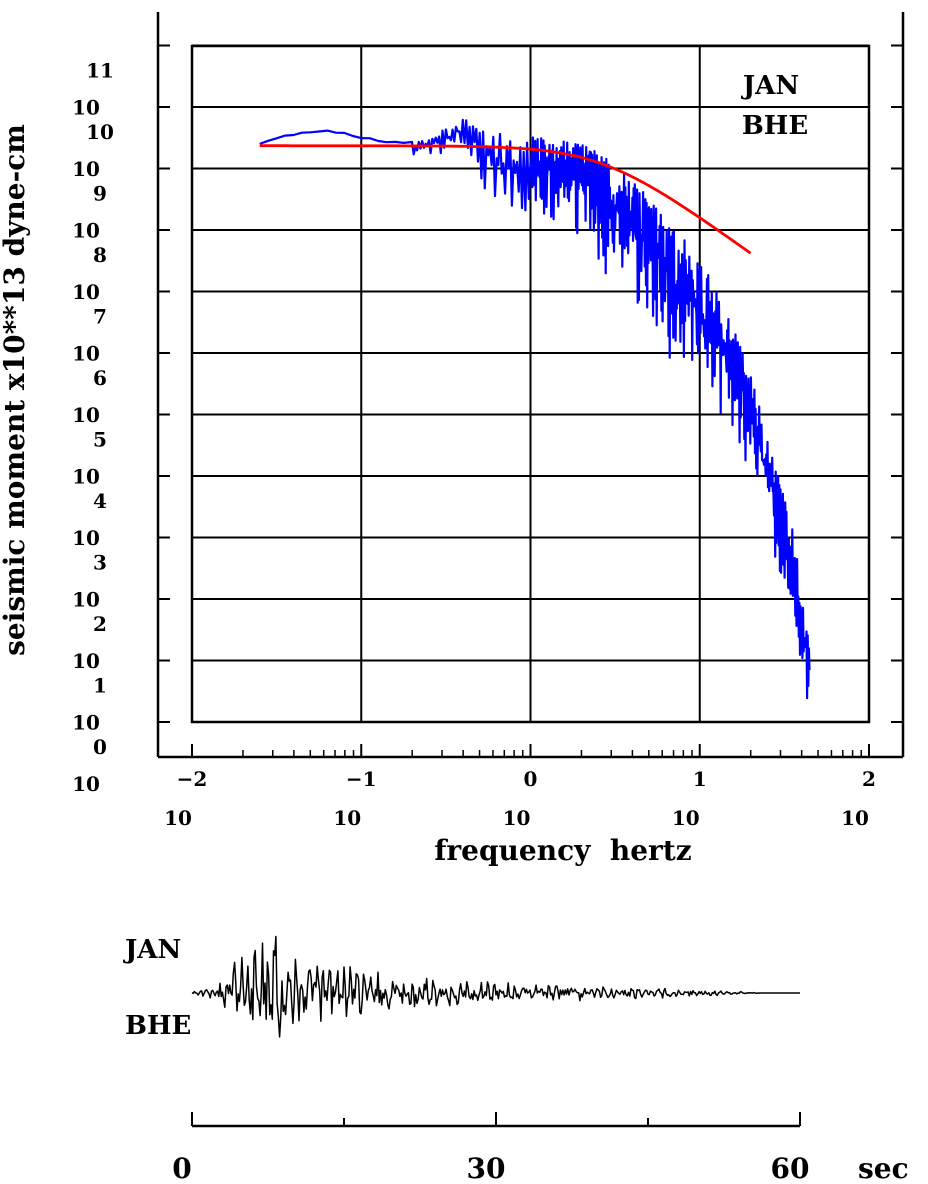  What do you see at coordinates (100, 132) in the screenshot?
I see `y-tick-exponent: 10` at bounding box center [100, 132].